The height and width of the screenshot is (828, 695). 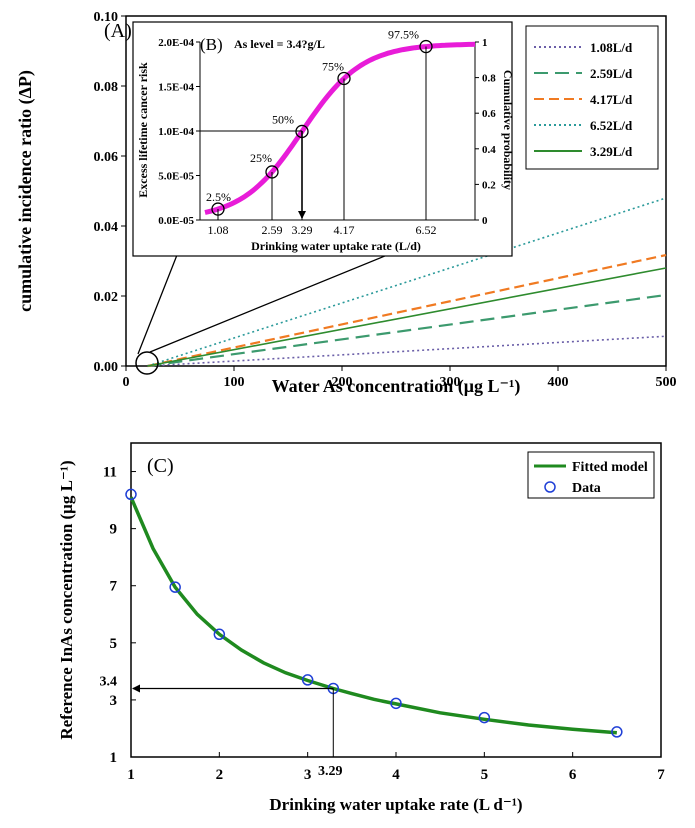 I want to click on x-tick-label: 4, so click(x=396, y=775).